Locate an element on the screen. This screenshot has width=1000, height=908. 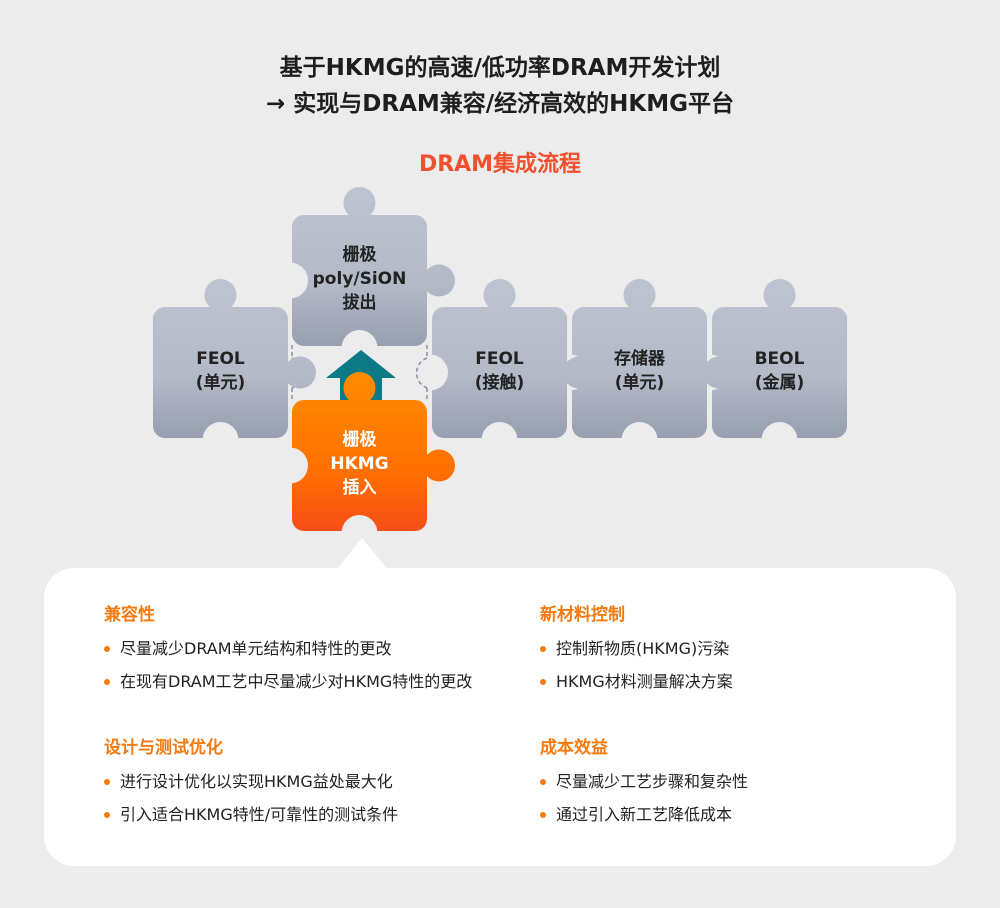
puzzle-piece-feol-cell is located at coordinates (234, 358).